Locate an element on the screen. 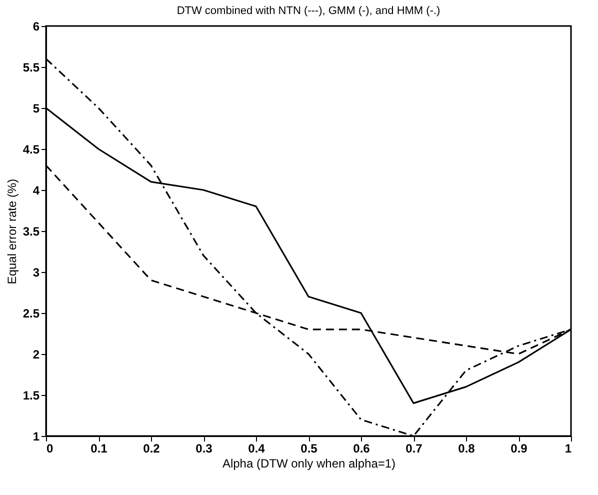  y-tick-label: 6 is located at coordinates (36, 27).